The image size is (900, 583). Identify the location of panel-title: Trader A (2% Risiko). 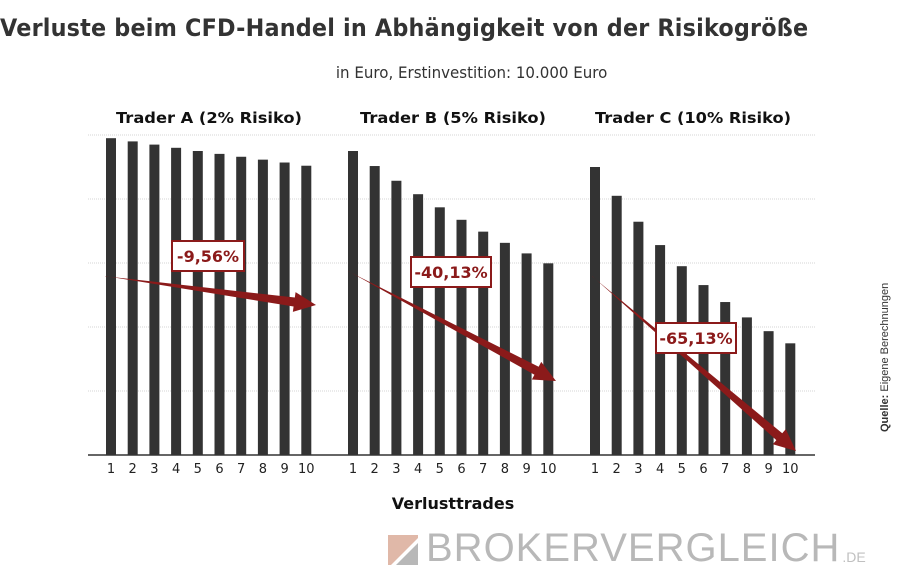
(209, 118).